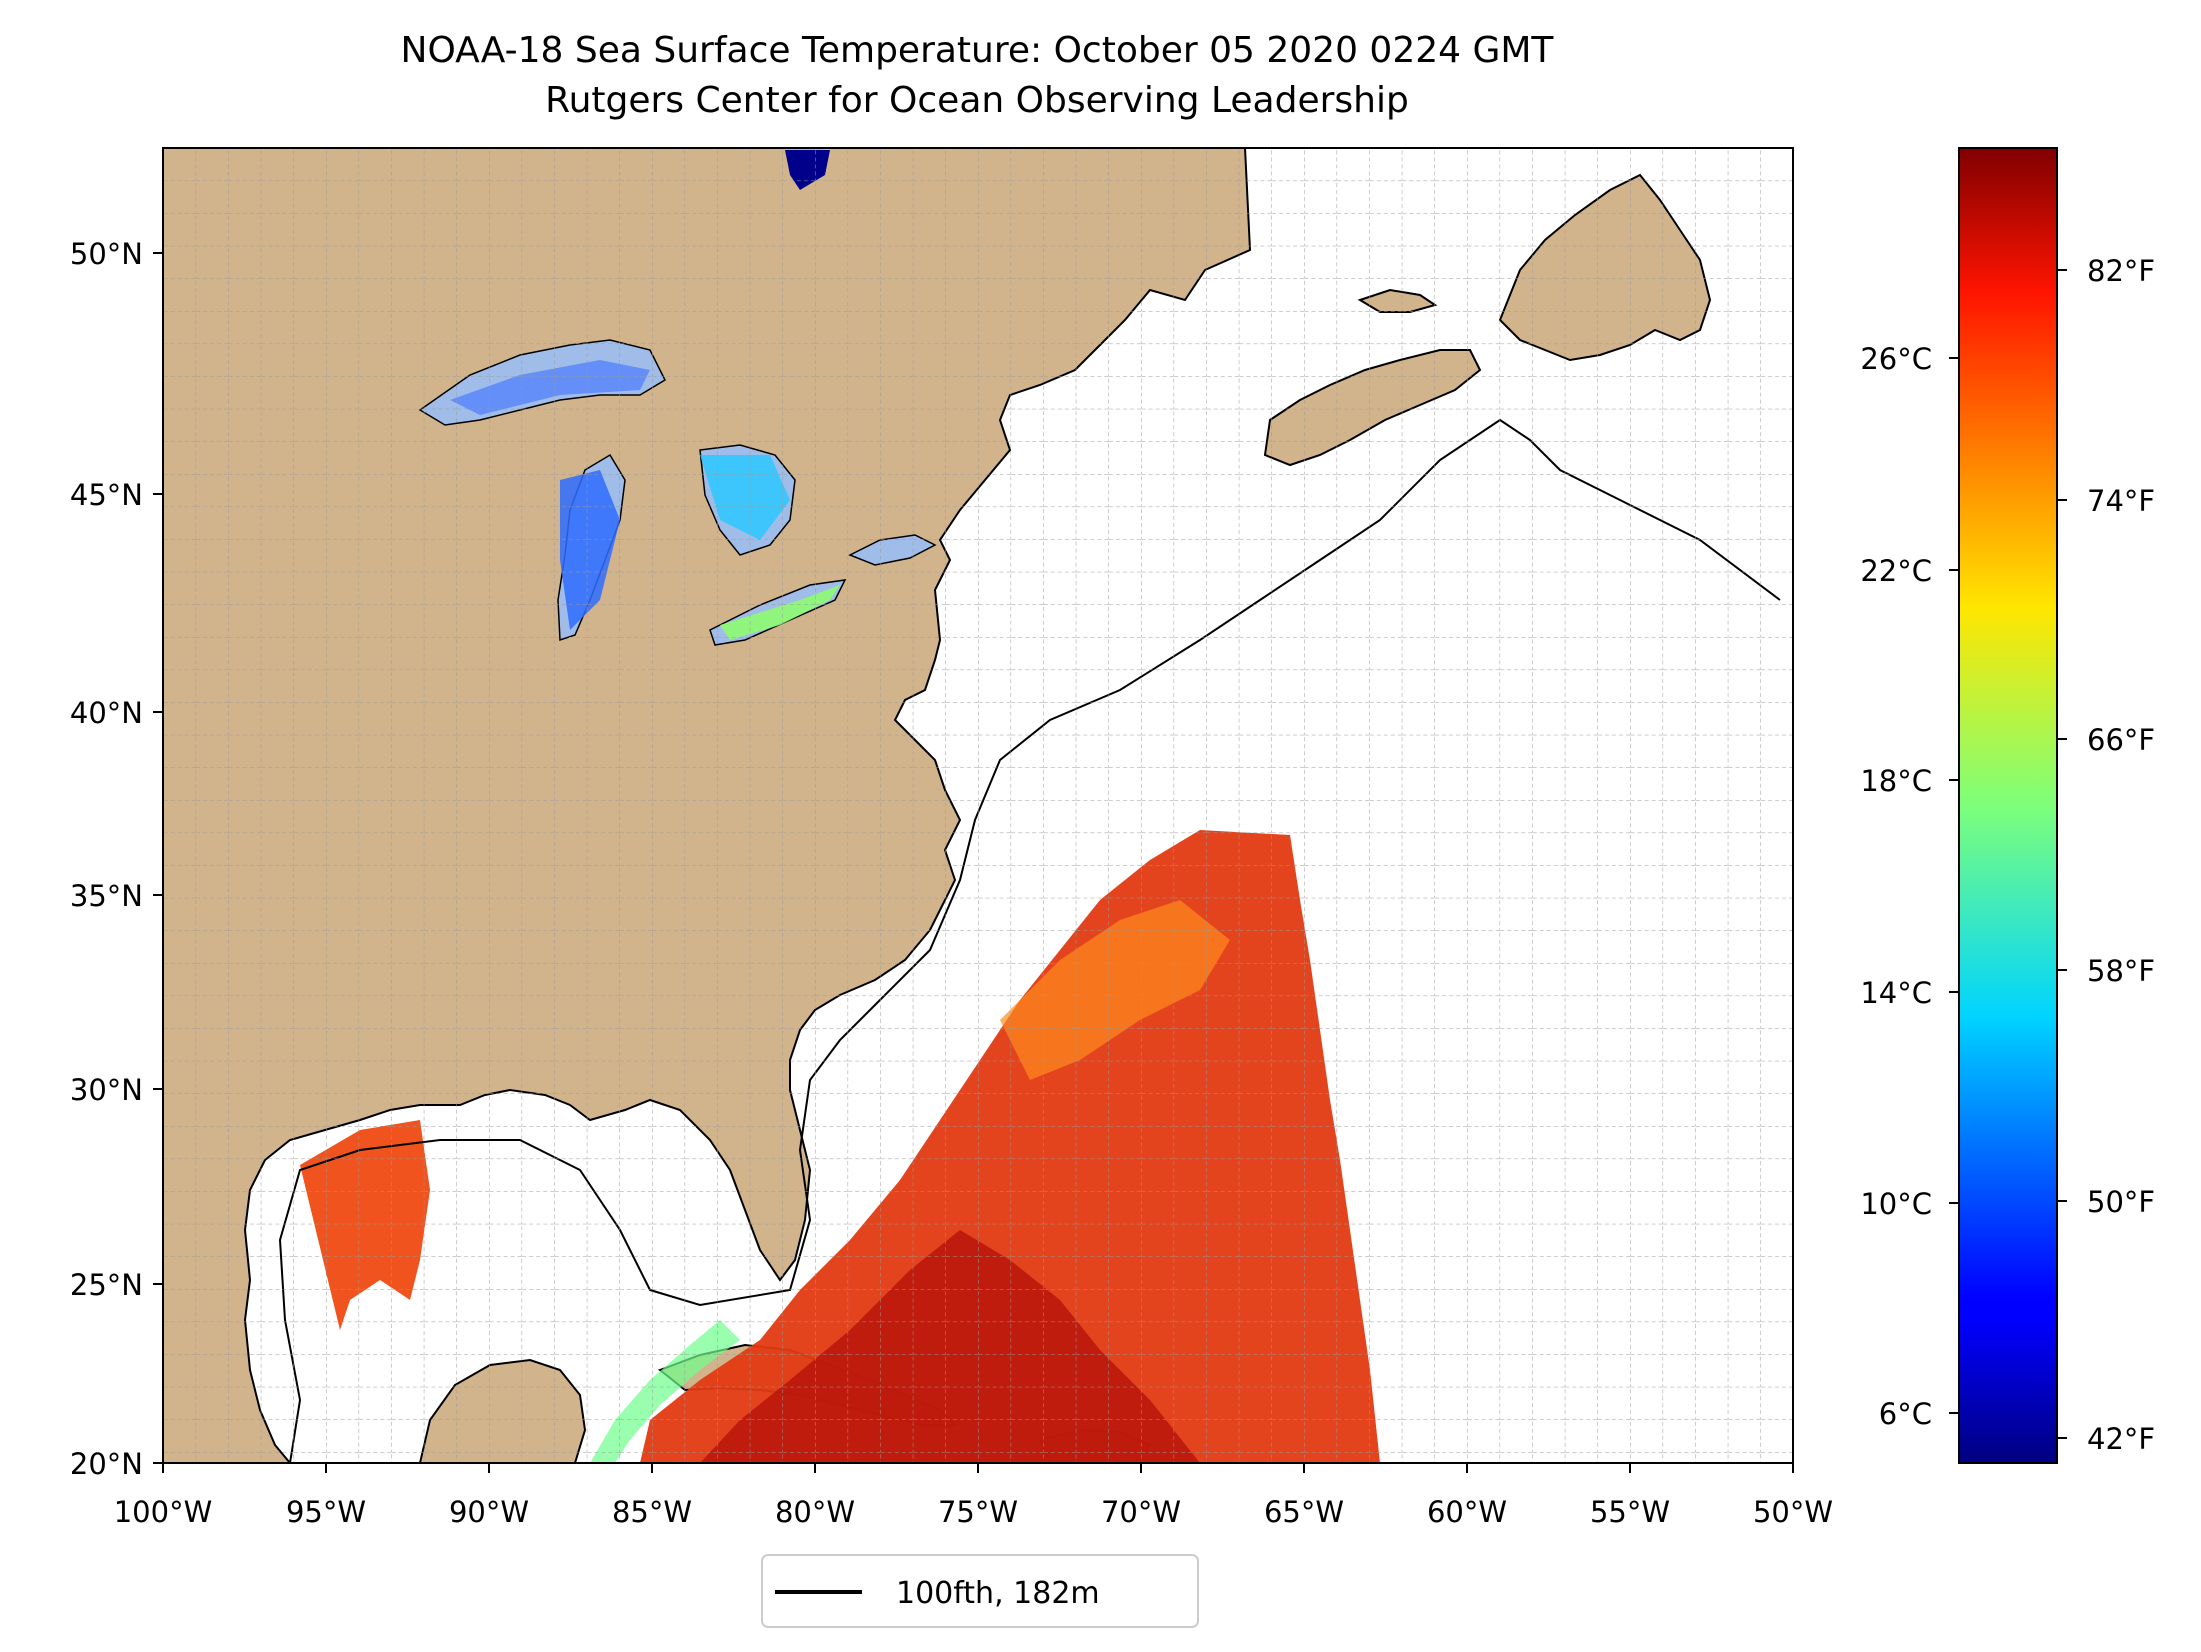  Describe the element at coordinates (106, 1464) in the screenshot. I see `y-tick-label: 20°N` at that location.